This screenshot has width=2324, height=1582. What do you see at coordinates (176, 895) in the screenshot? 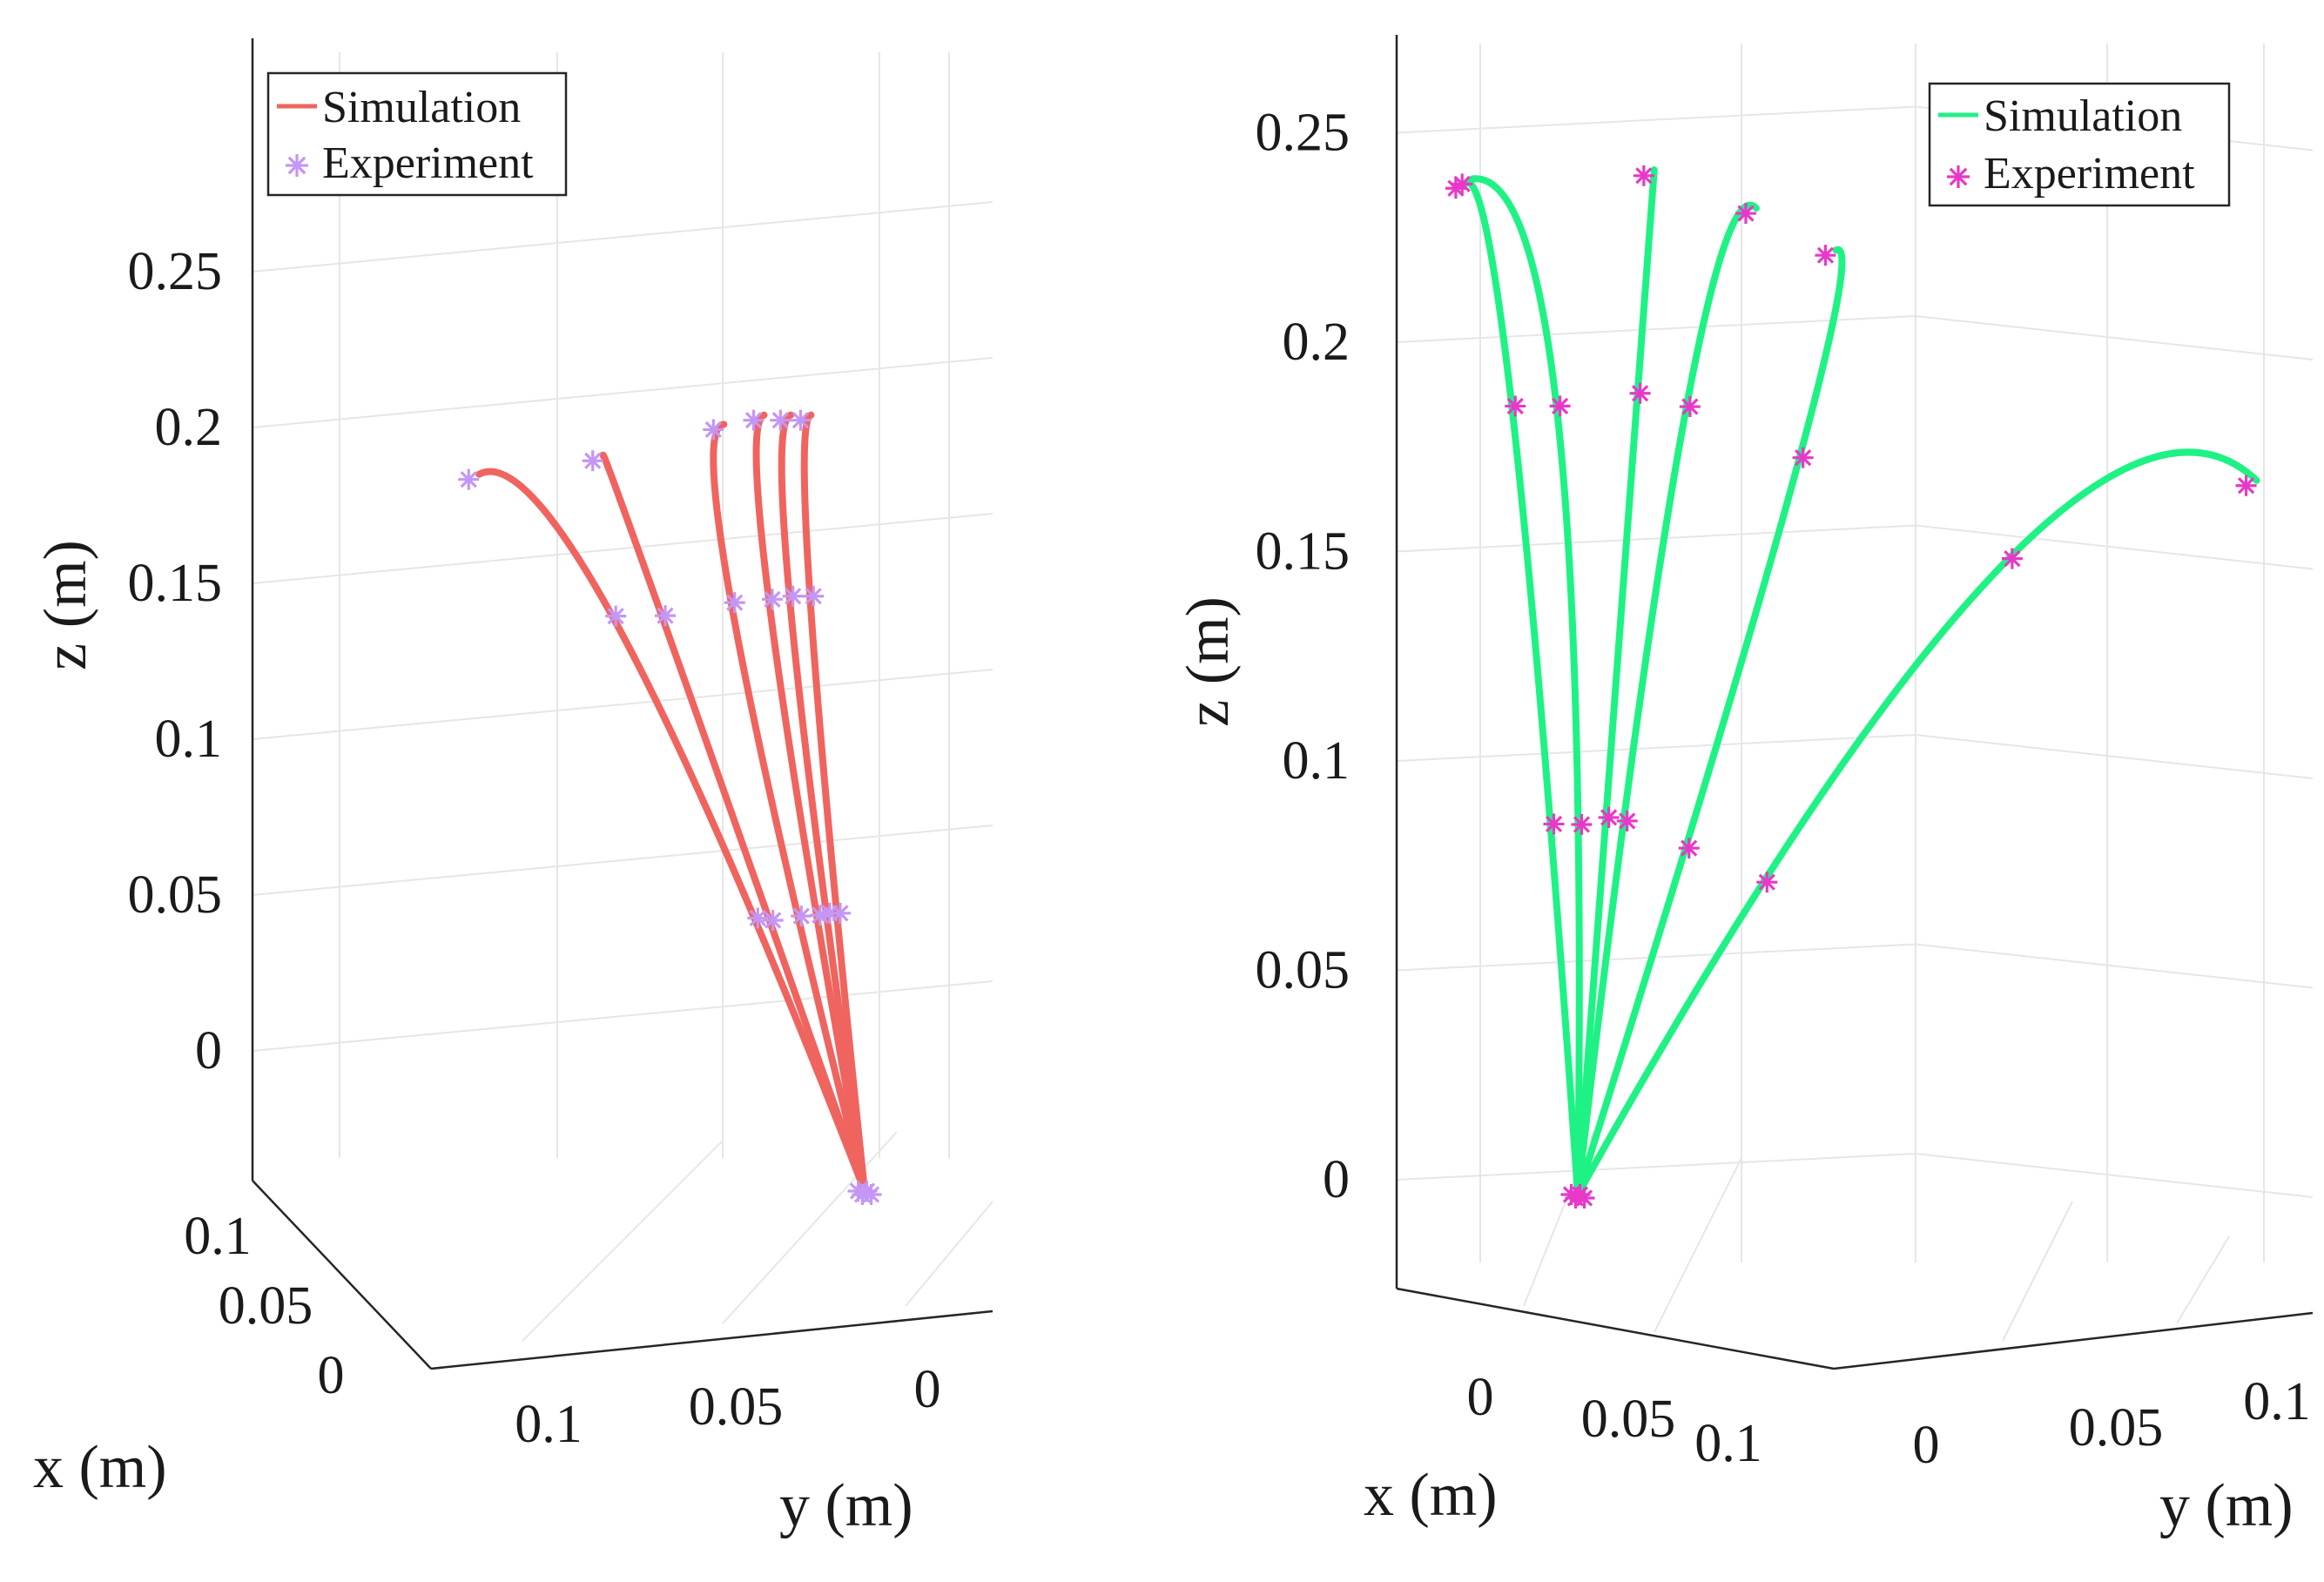
I see `left-z-tick-label-1: 0.05` at bounding box center [176, 895].